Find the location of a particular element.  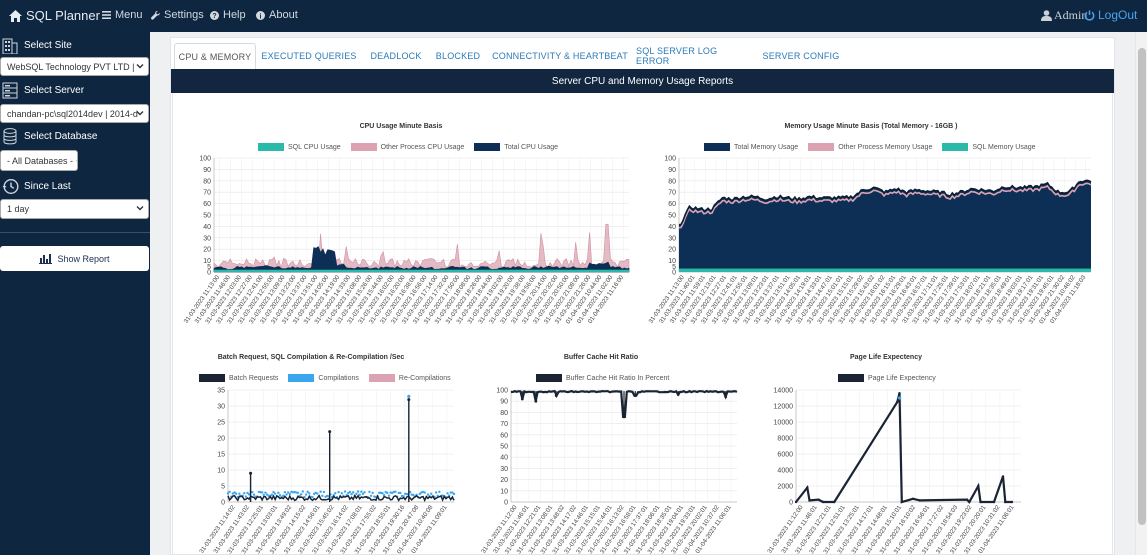

nav-menu: Menu is located at coordinates (122, 15).